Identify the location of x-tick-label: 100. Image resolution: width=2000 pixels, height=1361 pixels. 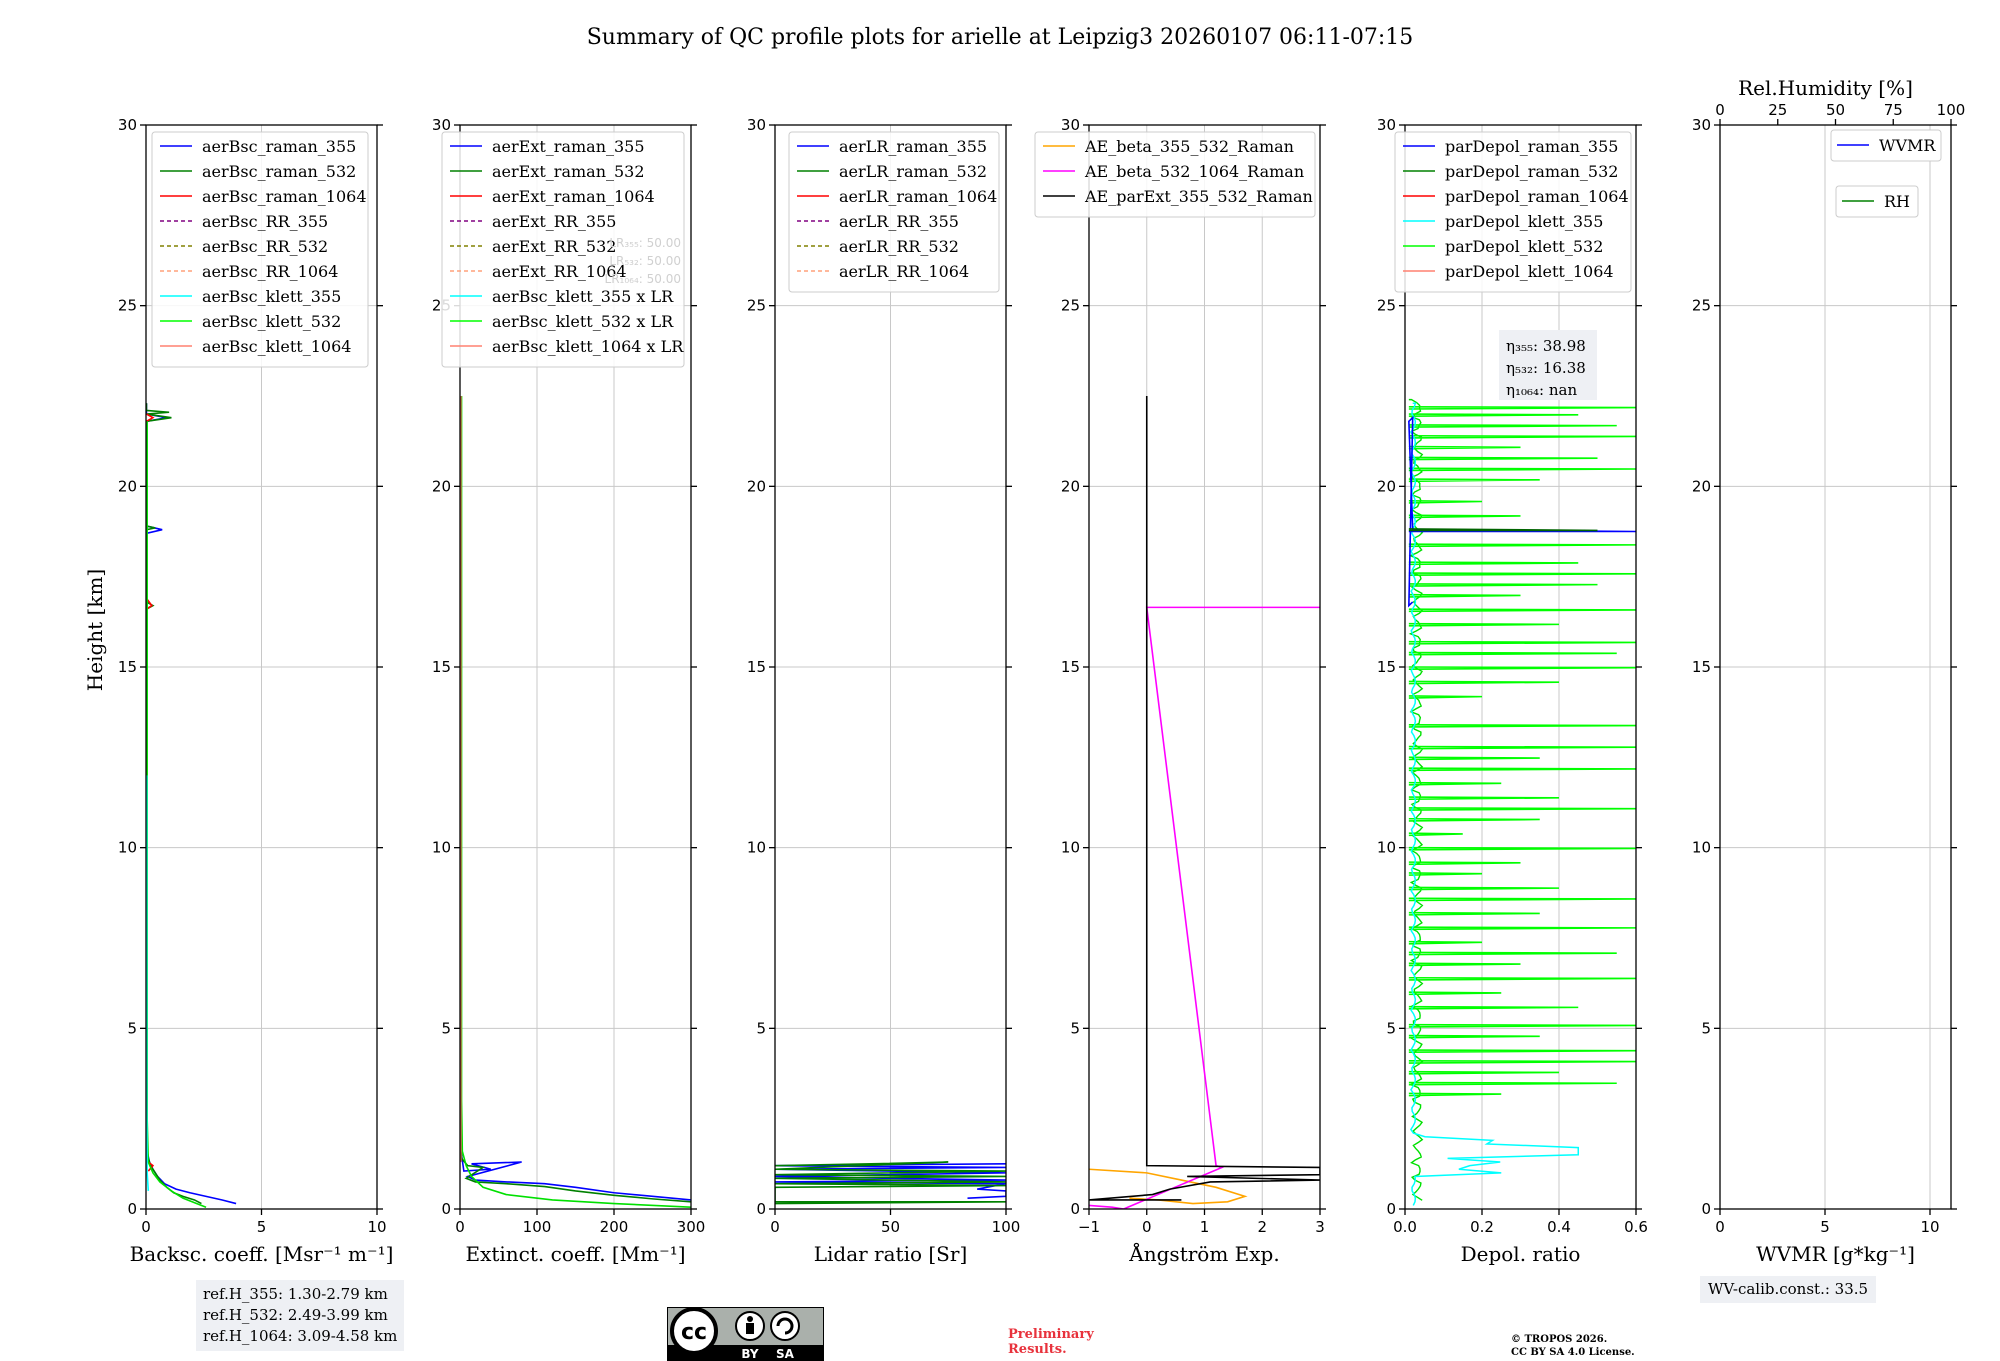
(537, 1227).